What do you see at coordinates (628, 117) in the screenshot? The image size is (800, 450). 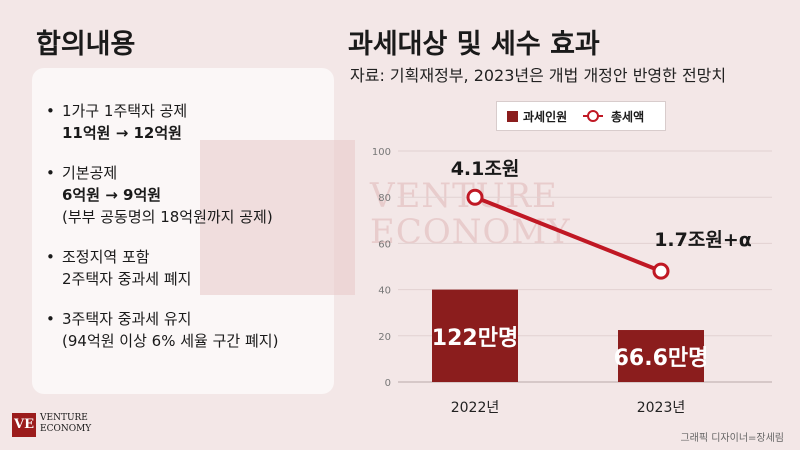 I see `legend-line-label: 총세액` at bounding box center [628, 117].